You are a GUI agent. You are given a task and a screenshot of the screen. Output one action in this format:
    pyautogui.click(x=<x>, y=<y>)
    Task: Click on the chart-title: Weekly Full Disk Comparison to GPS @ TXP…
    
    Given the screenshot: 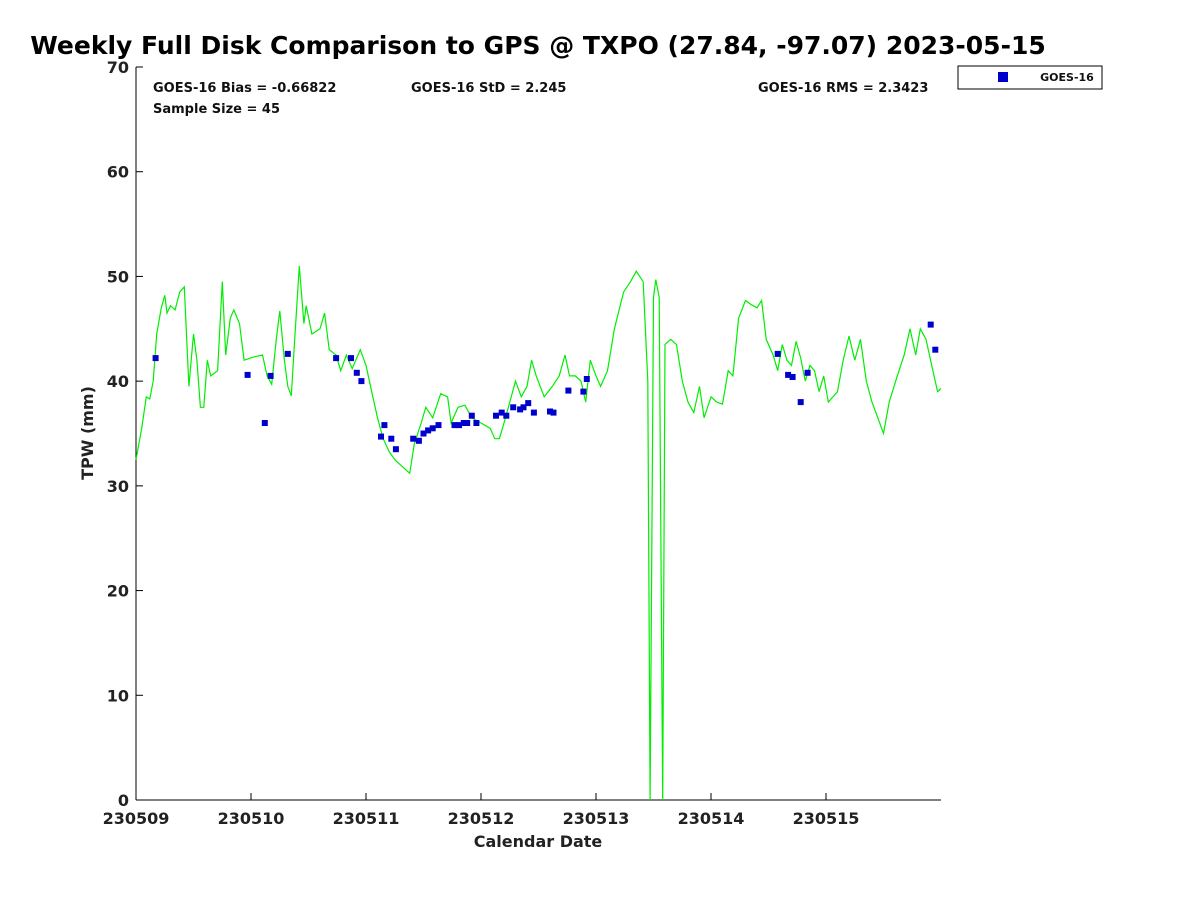 What is the action you would take?
    pyautogui.click(x=537, y=45)
    